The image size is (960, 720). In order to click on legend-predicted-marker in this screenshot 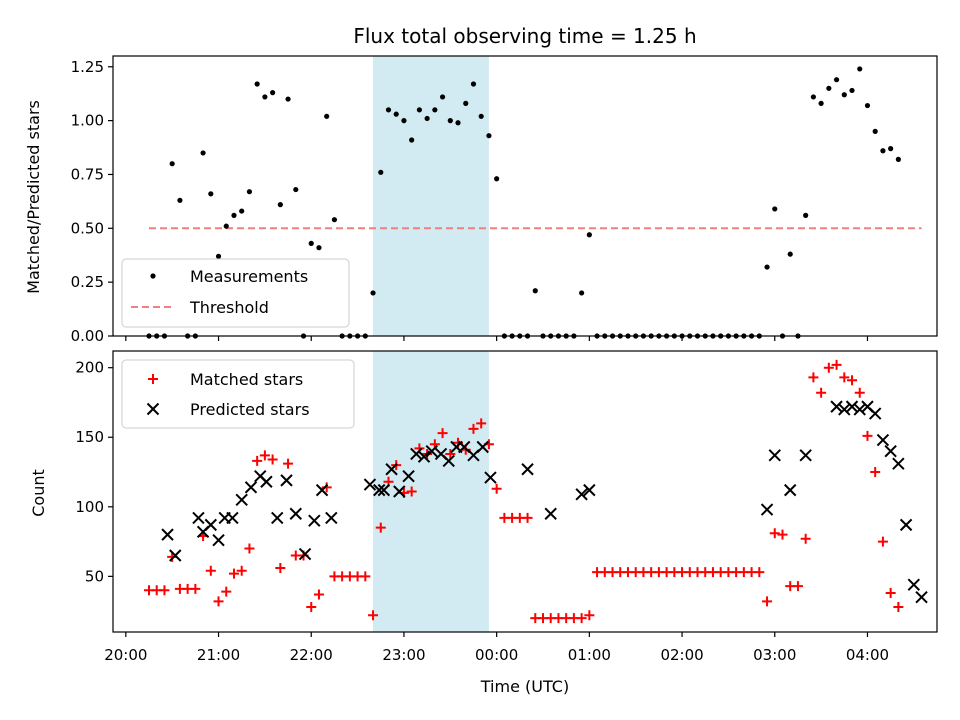, I will do `click(153, 409)`.